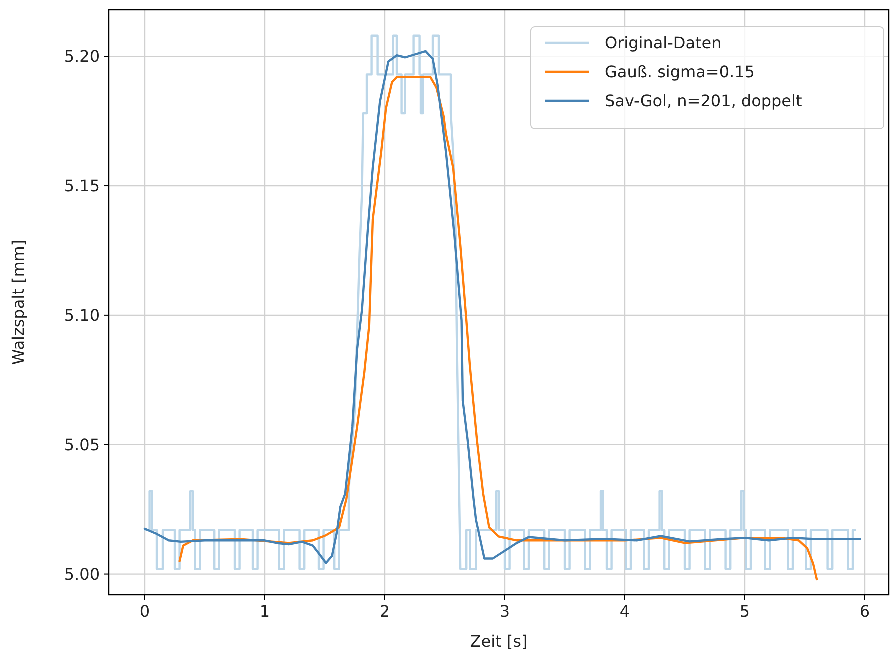  What do you see at coordinates (703, 101) in the screenshot?
I see `legend-label: Sav-Gol, n=201, doppelt` at bounding box center [703, 101].